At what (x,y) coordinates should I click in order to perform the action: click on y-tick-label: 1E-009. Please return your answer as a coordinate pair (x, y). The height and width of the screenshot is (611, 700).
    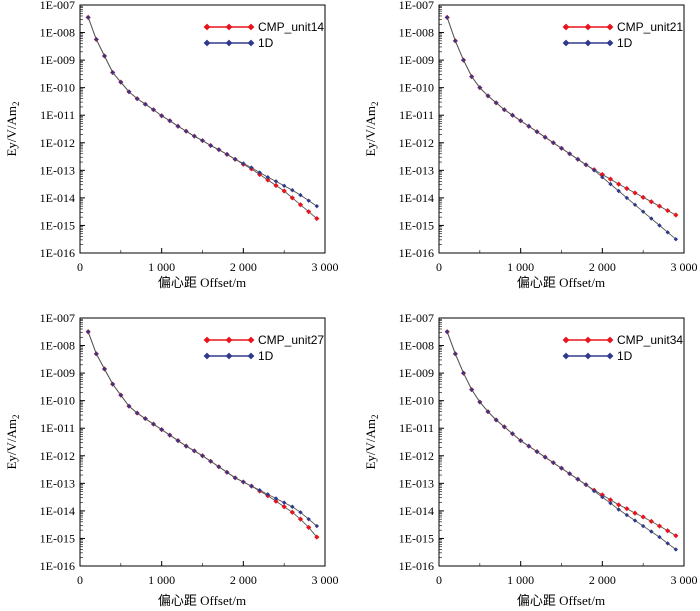
    Looking at the image, I should click on (57, 373).